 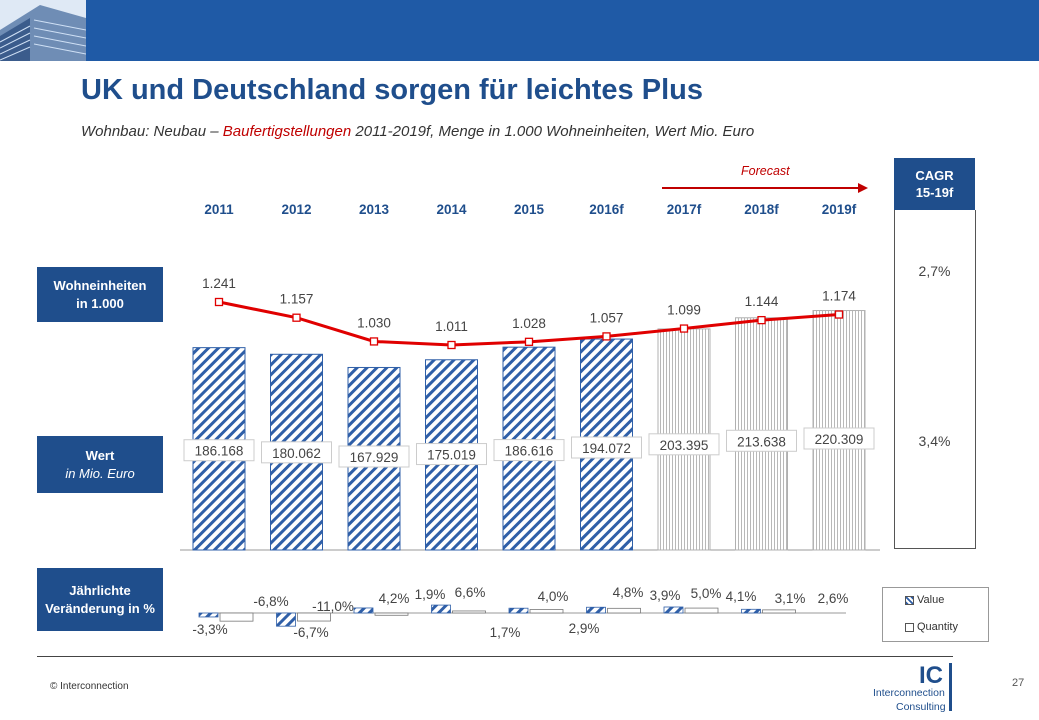 I want to click on value-label: 213.638, so click(x=761, y=441).